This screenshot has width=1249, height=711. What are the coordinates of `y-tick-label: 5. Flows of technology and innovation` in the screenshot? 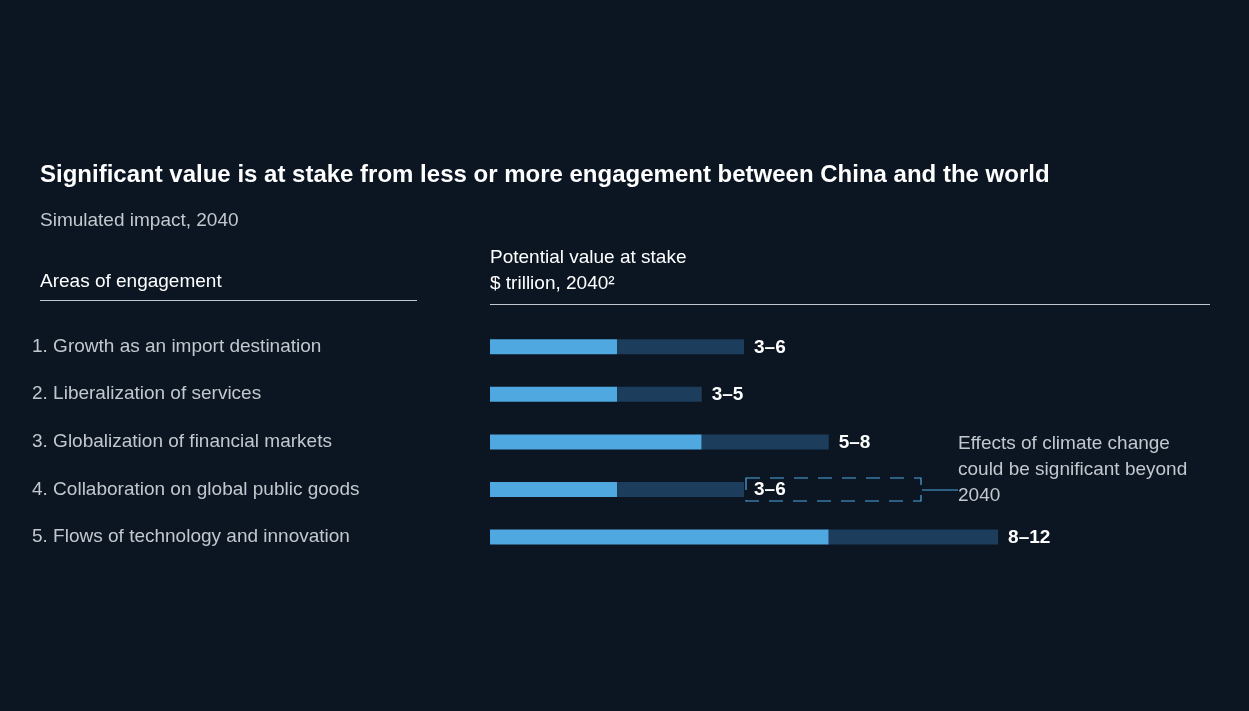 It's located at (191, 536).